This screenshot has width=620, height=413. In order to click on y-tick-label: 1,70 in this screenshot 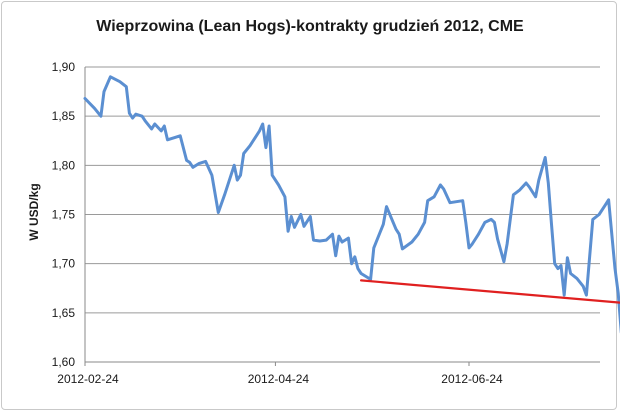, I will do `click(64, 264)`.